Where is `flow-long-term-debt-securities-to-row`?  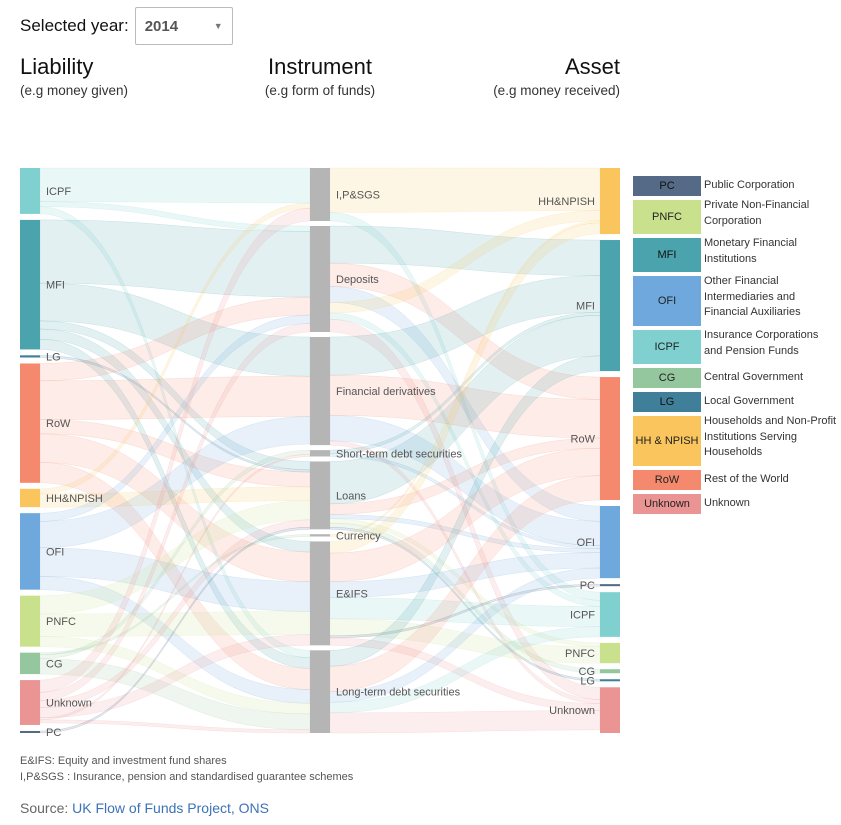 flow-long-term-debt-securities-to-row is located at coordinates (465, 583).